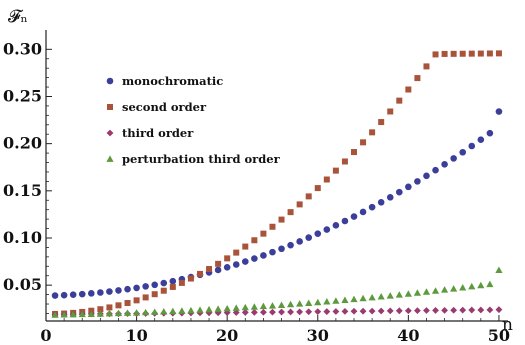  What do you see at coordinates (318, 335) in the screenshot?
I see `x-tick-label: 30` at bounding box center [318, 335].